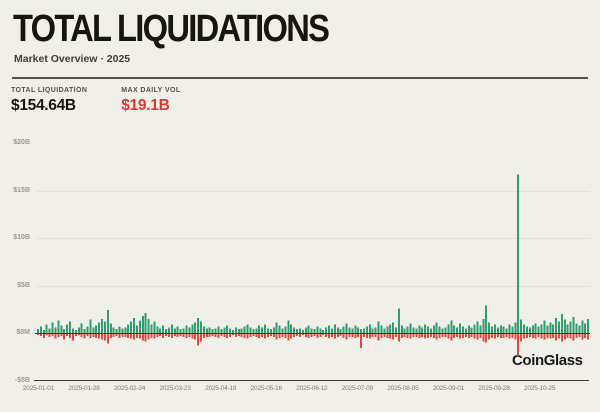 This screenshot has width=600, height=412. Describe the element at coordinates (49, 101) in the screenshot. I see `stat-total-liquidation: TOTAL LIQUIDATION $154.64B` at that location.